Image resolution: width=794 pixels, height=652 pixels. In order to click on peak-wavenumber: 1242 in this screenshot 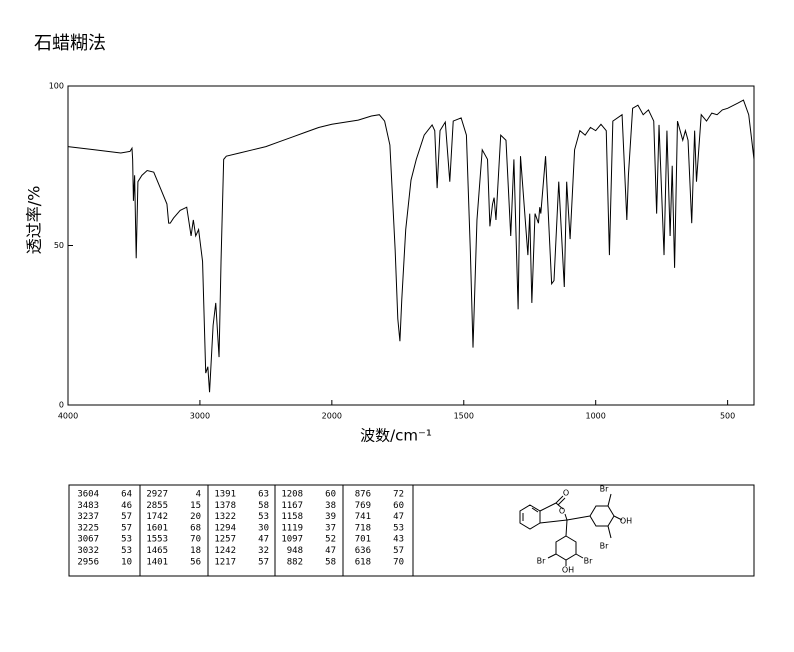, I will do `click(225, 551)`.